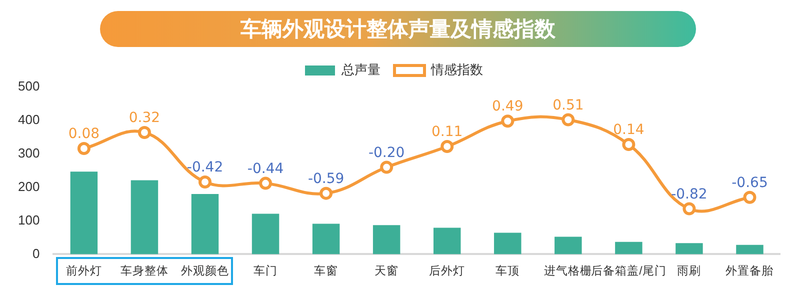 The height and width of the screenshot is (296, 788). Describe the element at coordinates (689, 194) in the screenshot. I see `data-label: -0.82` at that location.